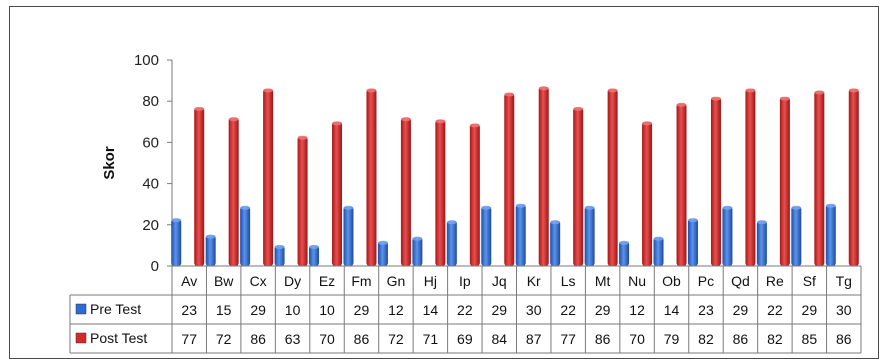 The width and height of the screenshot is (892, 364). Describe the element at coordinates (603, 281) in the screenshot. I see `category-label: Mt` at that location.